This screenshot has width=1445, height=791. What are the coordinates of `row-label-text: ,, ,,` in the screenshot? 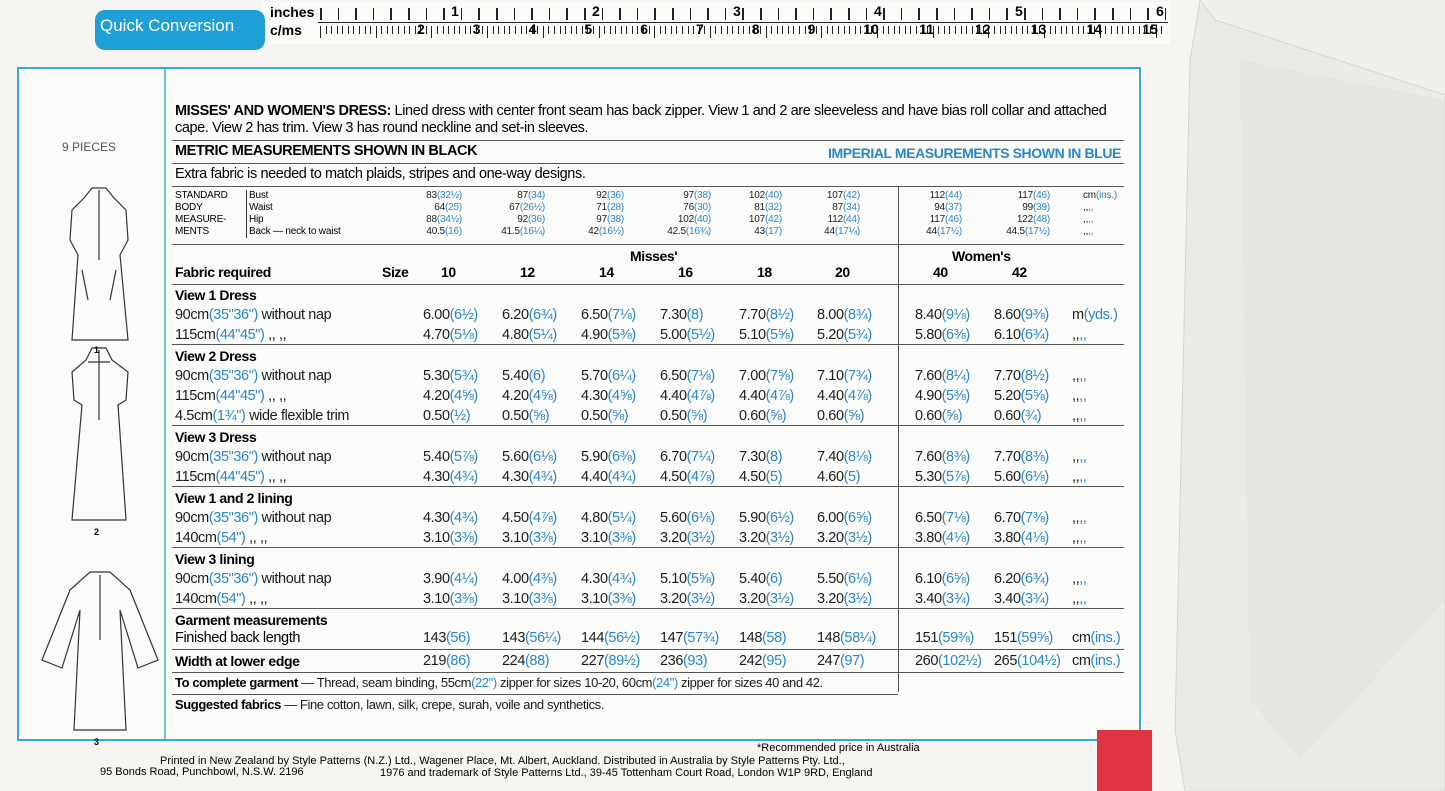 It's located at (277, 396).